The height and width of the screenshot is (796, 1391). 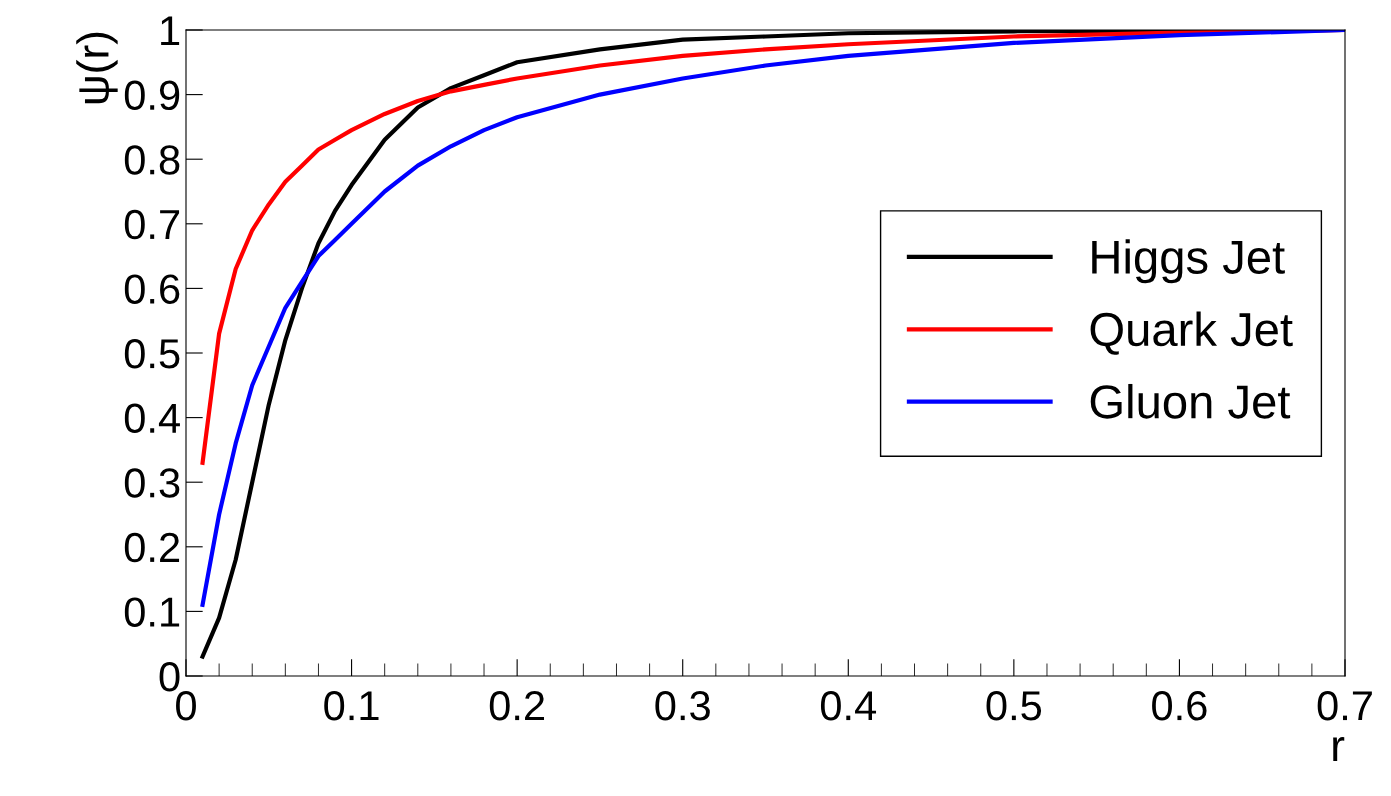 I want to click on legend-label: Gluon Jet, so click(x=1190, y=401).